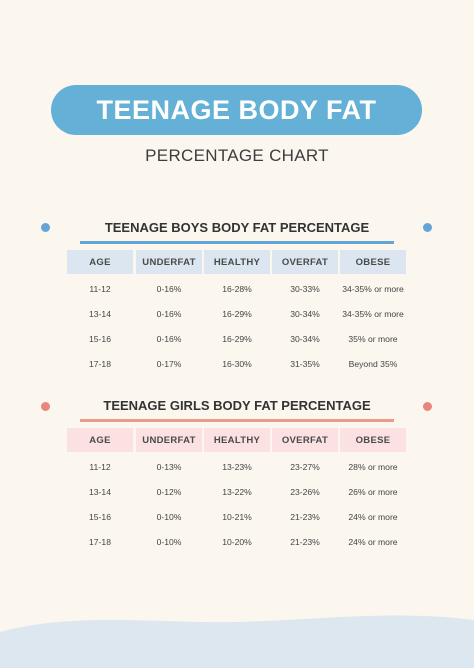 This screenshot has height=668, width=474. What do you see at coordinates (169, 314) in the screenshot?
I see `boys-row-2-underfat: 0-16%` at bounding box center [169, 314].